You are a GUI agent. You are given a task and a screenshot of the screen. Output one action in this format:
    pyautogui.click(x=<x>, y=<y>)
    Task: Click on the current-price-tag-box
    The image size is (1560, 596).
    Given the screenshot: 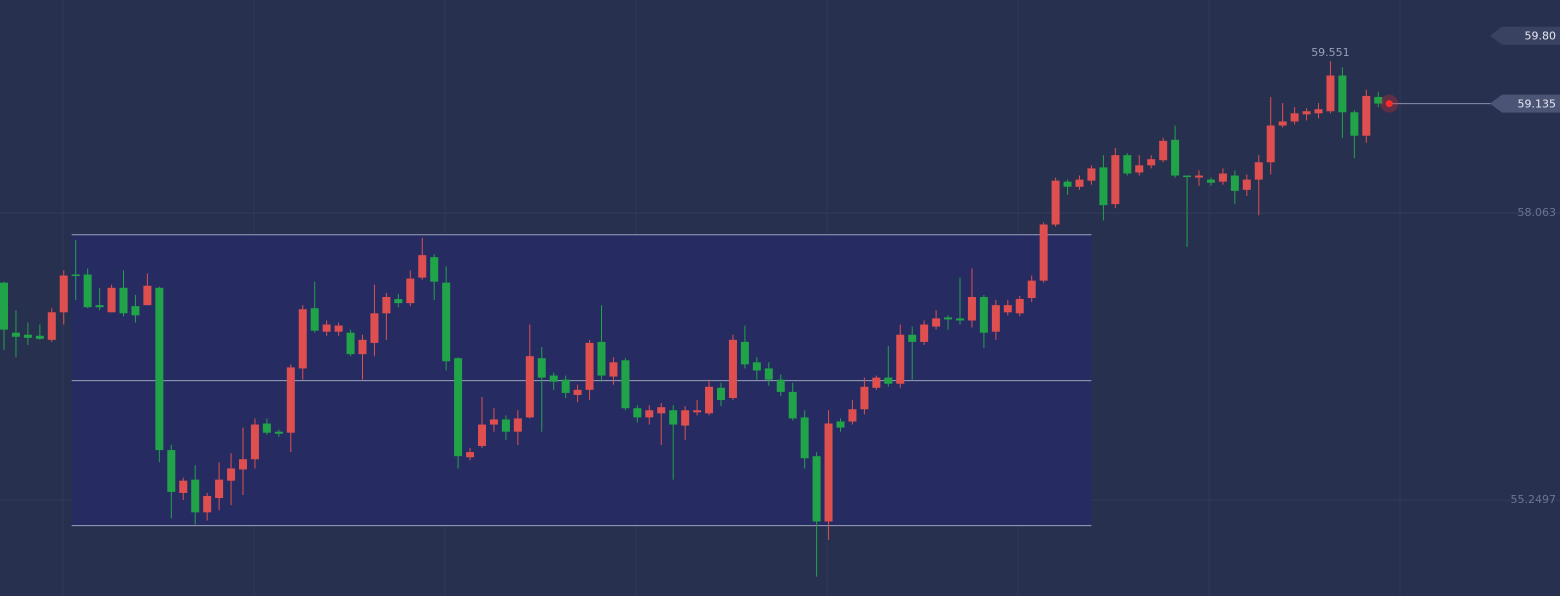 What is the action you would take?
    pyautogui.click(x=1525, y=103)
    